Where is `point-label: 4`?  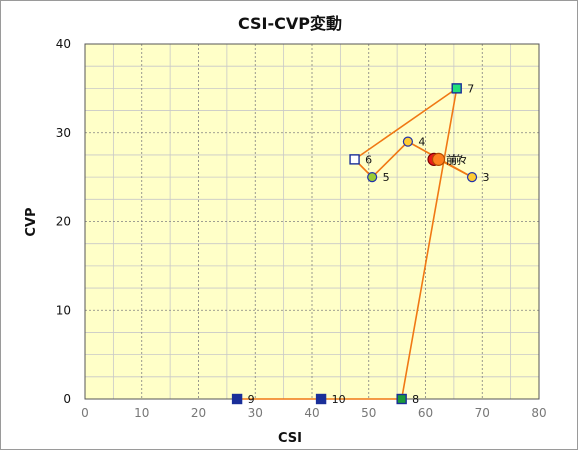
point-label: 4 is located at coordinates (421, 142).